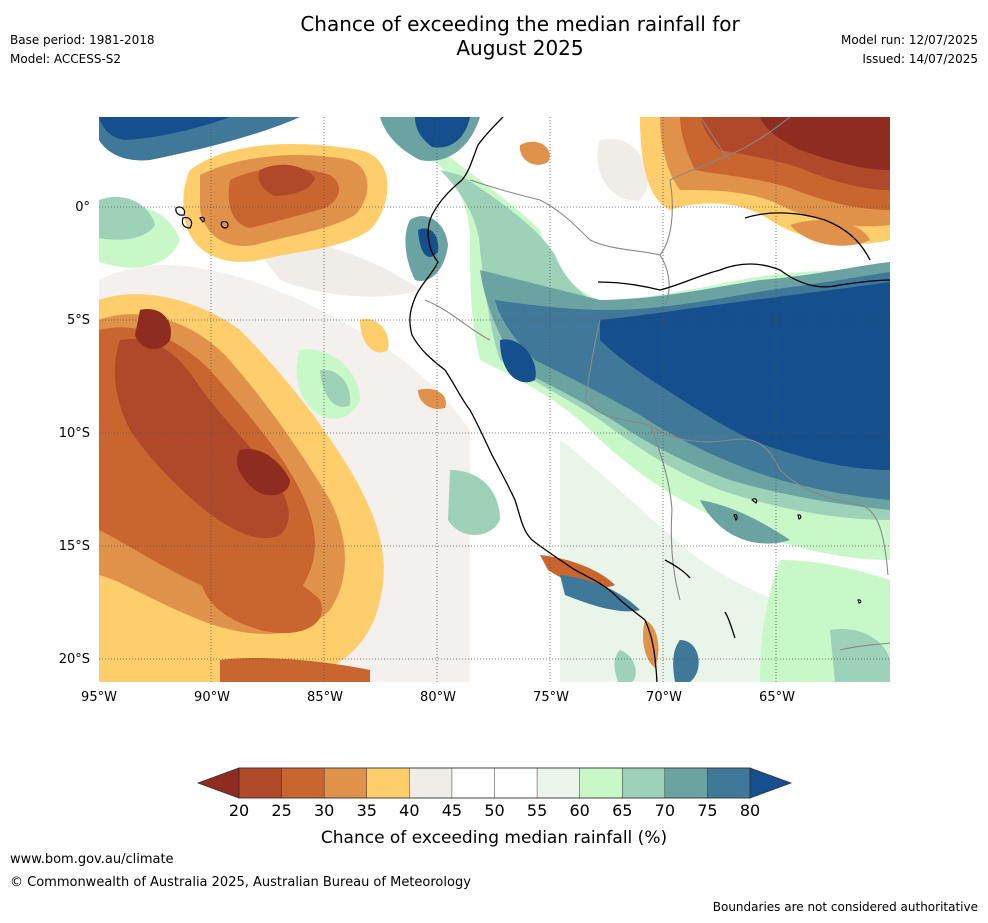 The image size is (988, 923). What do you see at coordinates (665, 810) in the screenshot?
I see `colorbar-tick-label: 70` at bounding box center [665, 810].